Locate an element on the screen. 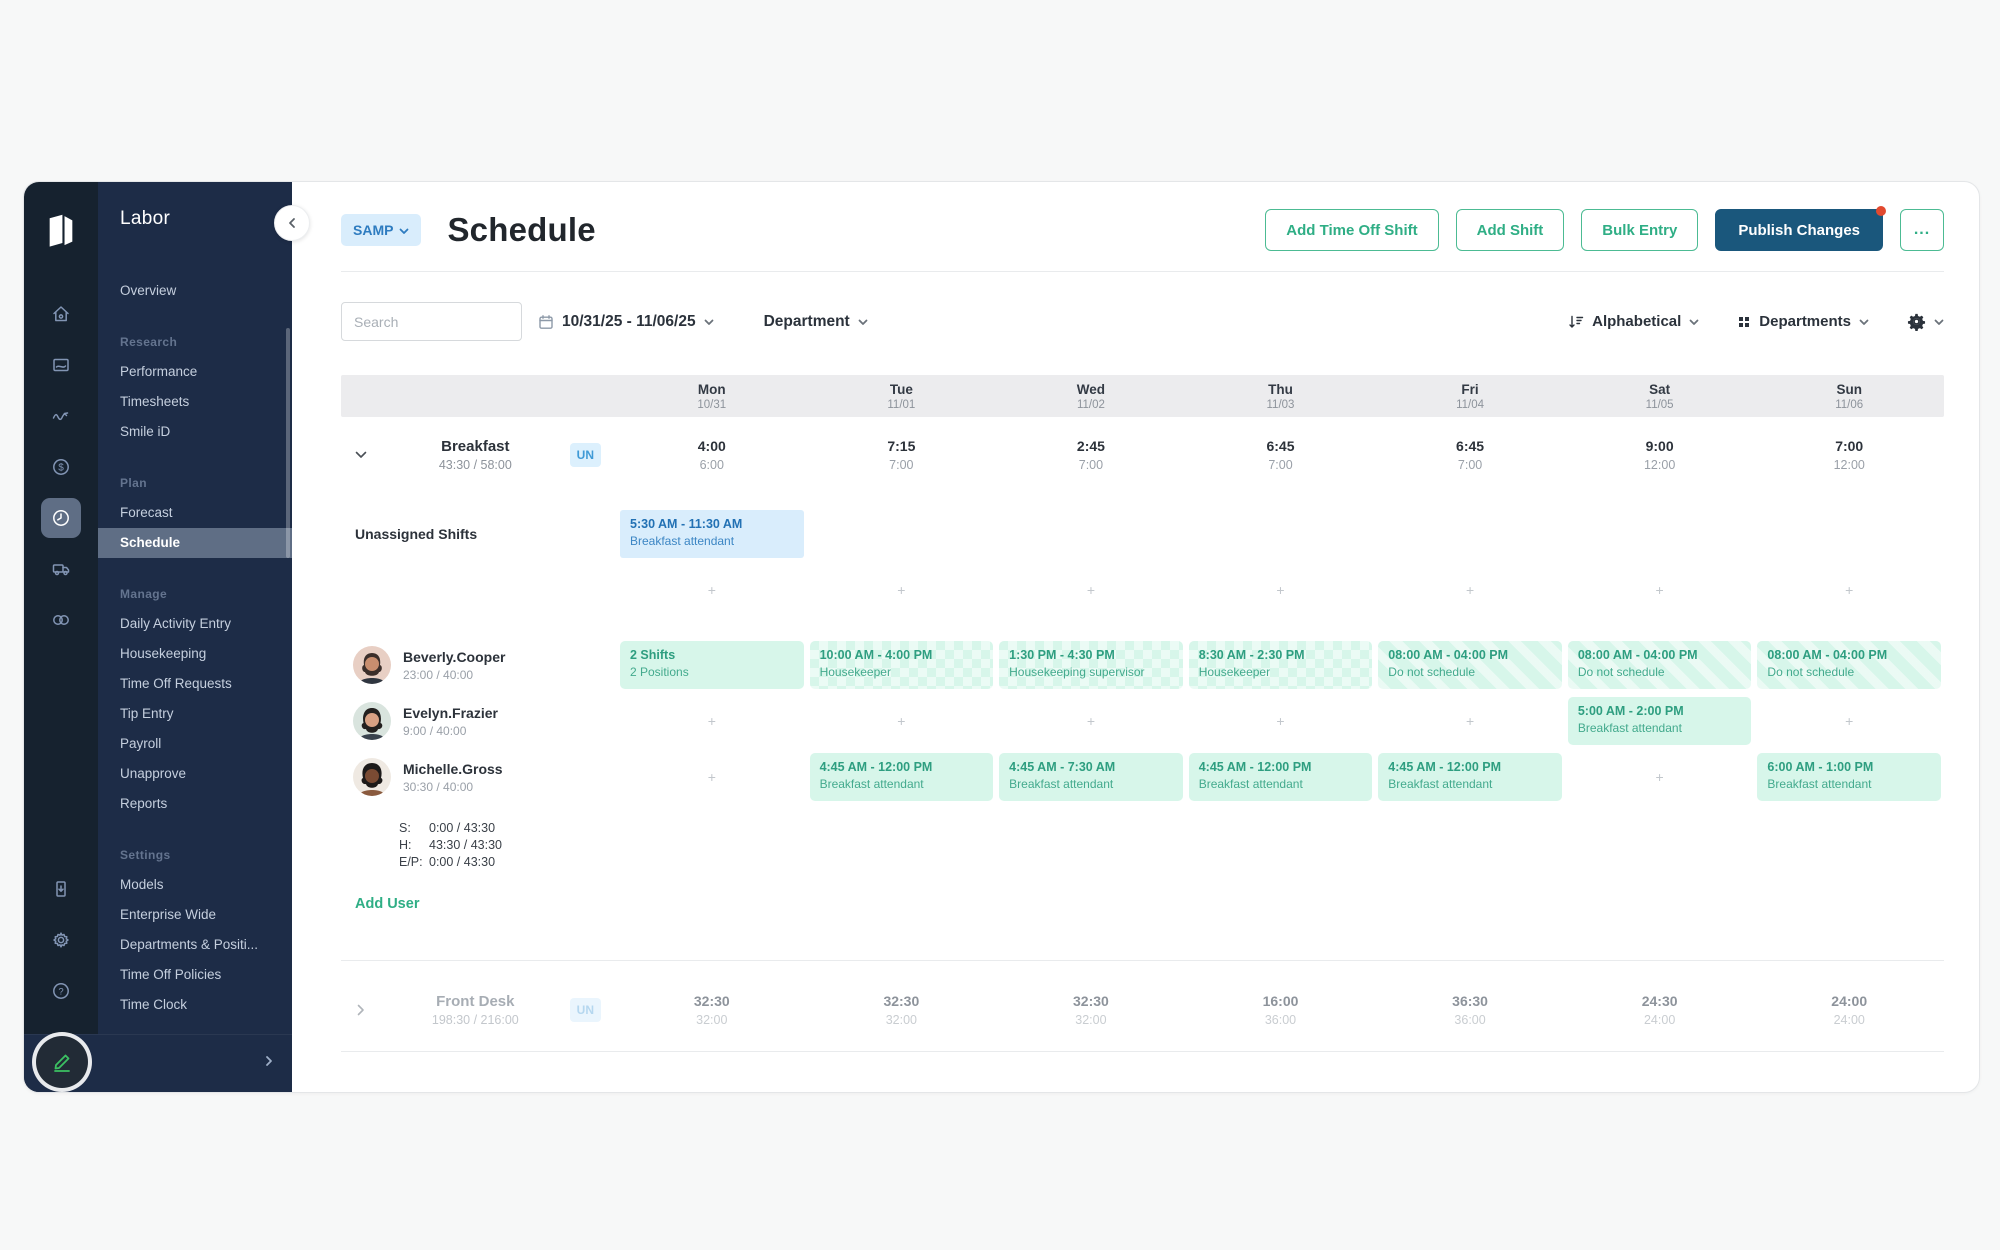  dept-total-cell: 7:15 7:00 is located at coordinates (901, 455).